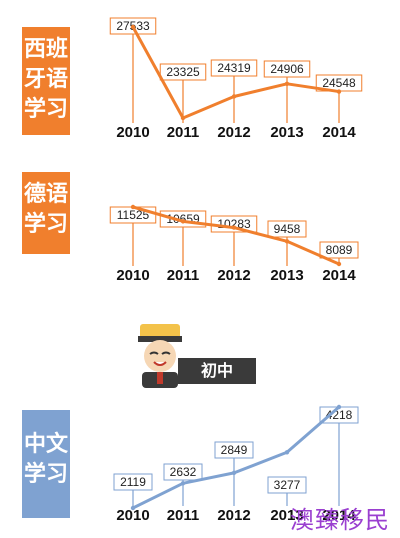  I want to click on badge-text: 初中, so click(217, 371).